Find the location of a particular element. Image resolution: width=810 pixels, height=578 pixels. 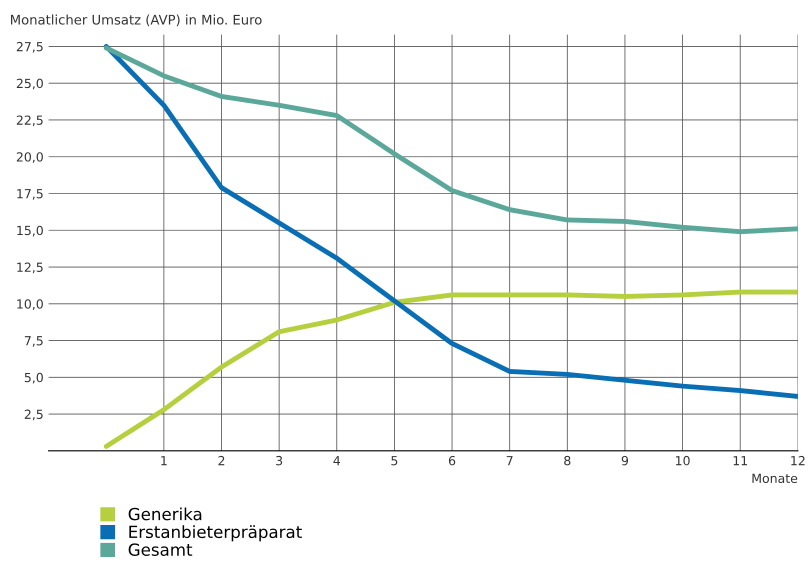

x-tick-label: 10 is located at coordinates (683, 461).